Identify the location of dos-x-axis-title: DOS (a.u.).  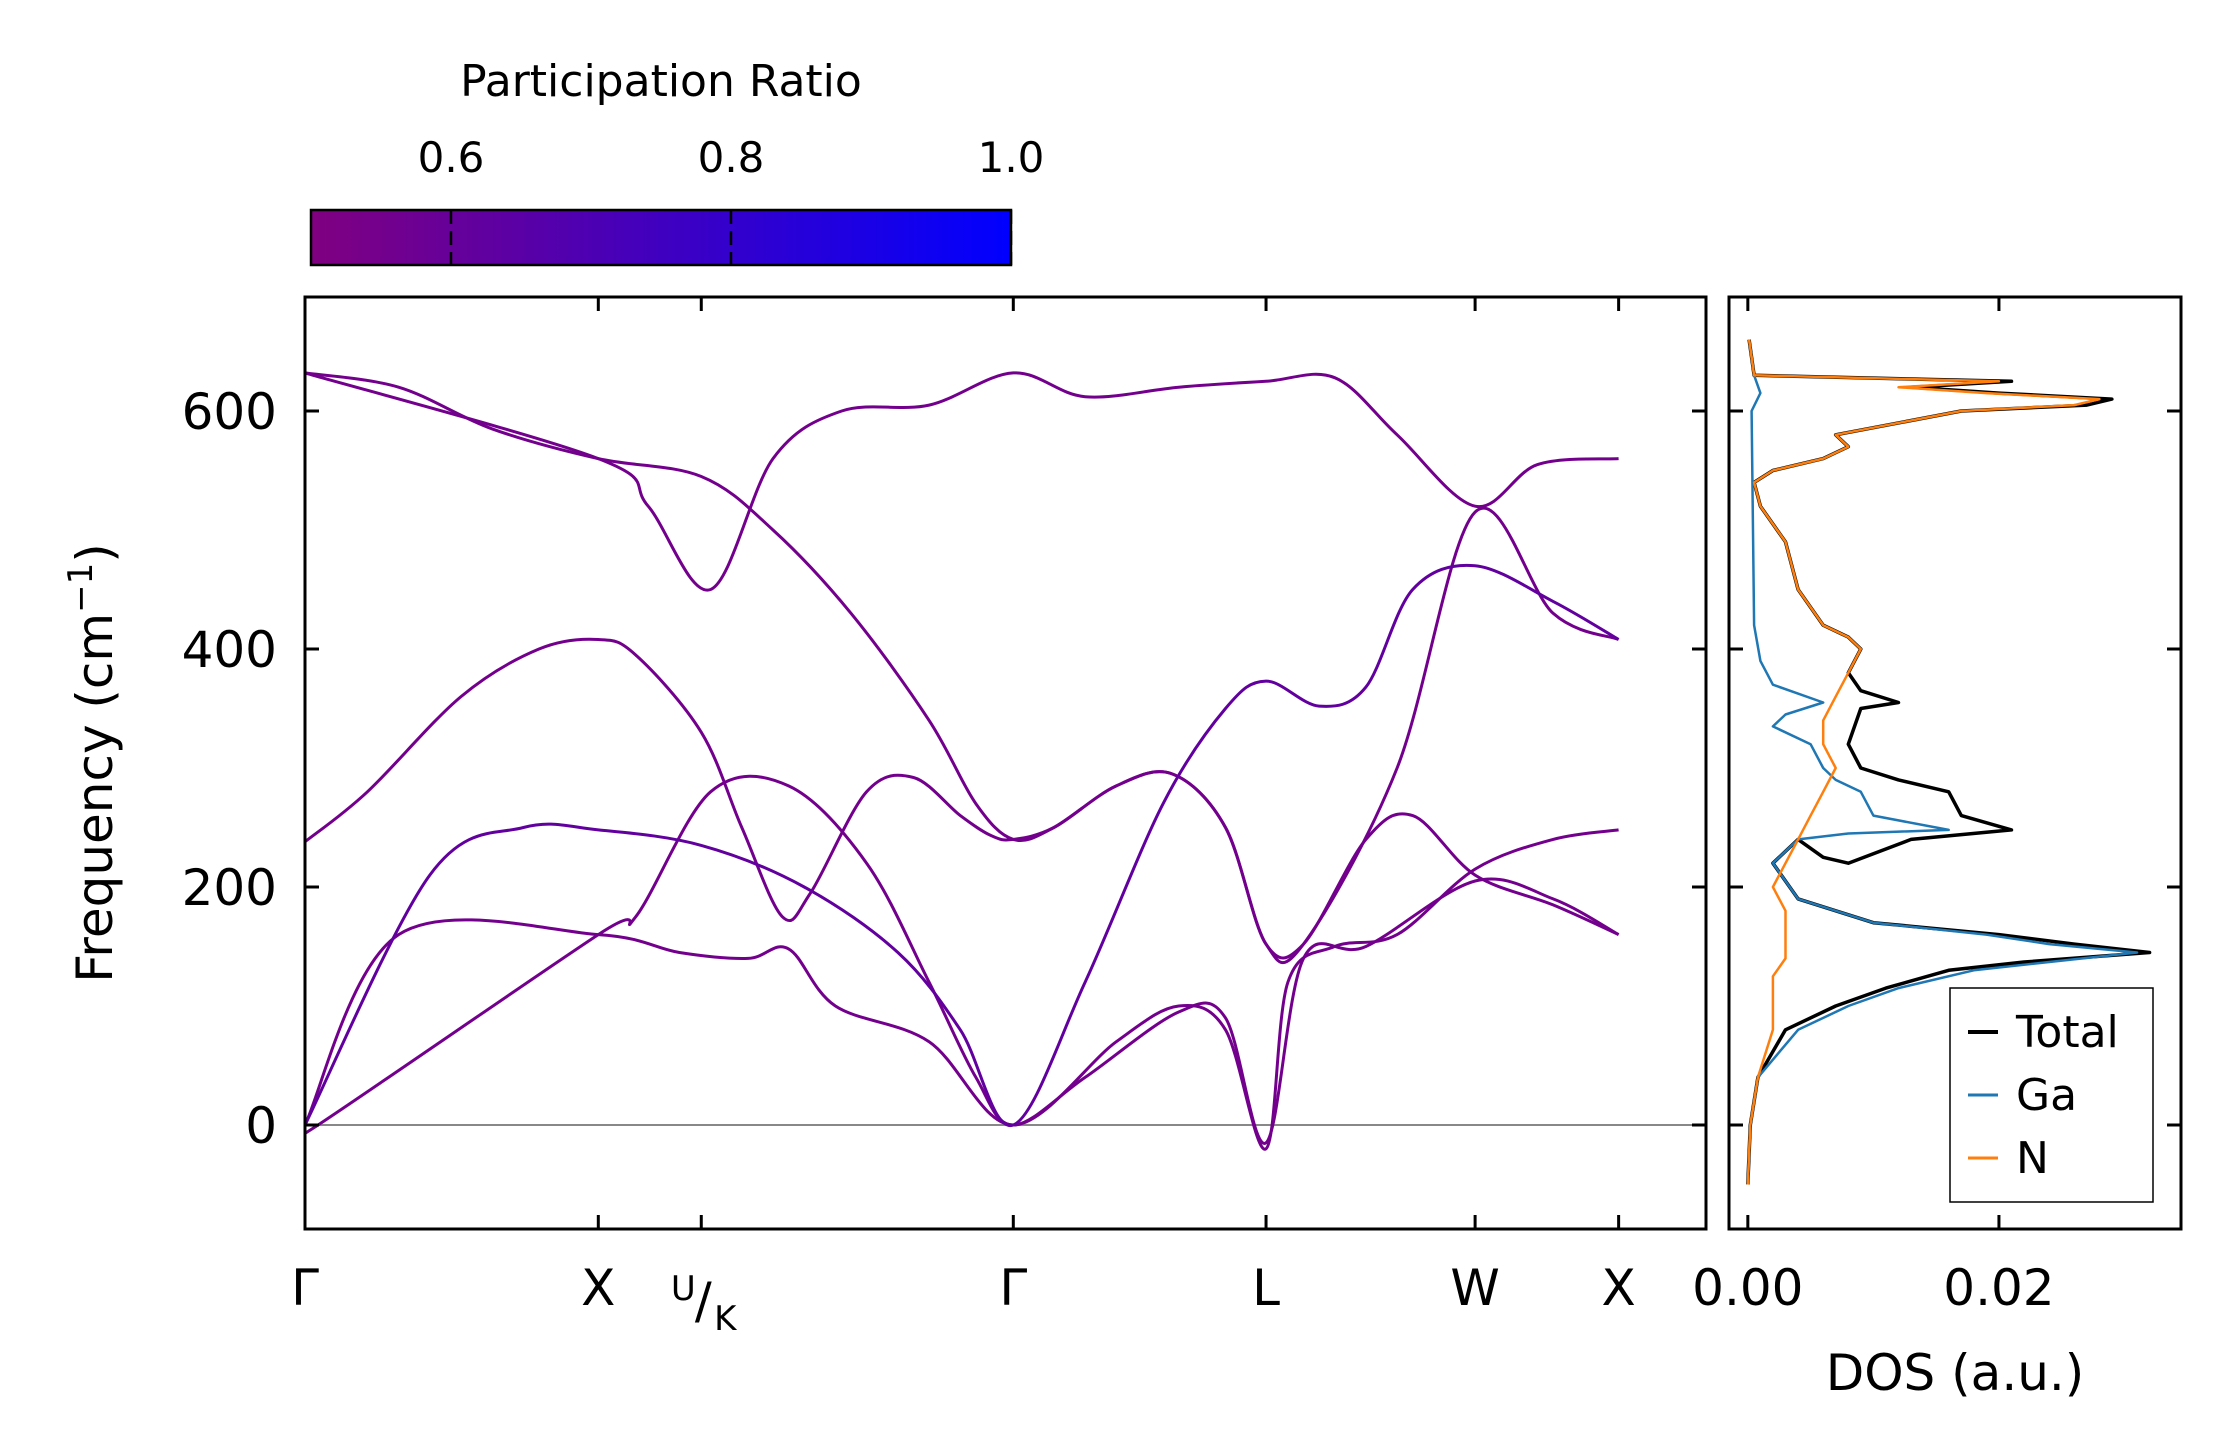
(1955, 1373).